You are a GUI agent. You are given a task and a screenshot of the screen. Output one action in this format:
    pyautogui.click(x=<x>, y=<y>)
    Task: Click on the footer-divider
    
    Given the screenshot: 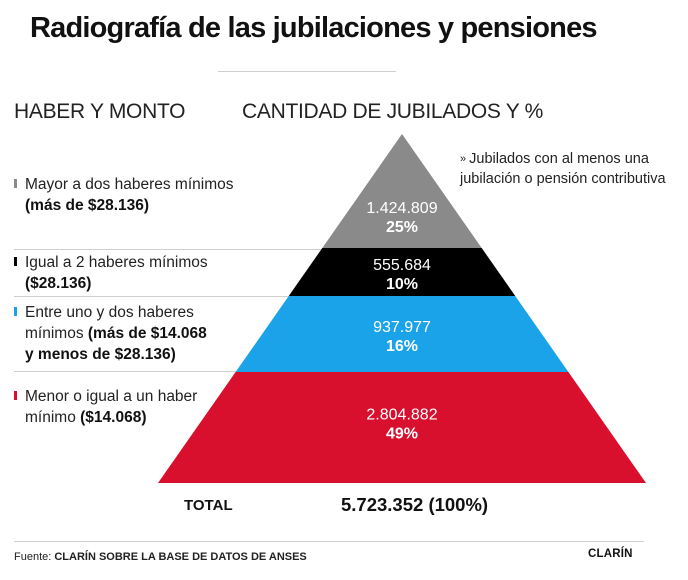 What is the action you would take?
    pyautogui.click(x=329, y=541)
    